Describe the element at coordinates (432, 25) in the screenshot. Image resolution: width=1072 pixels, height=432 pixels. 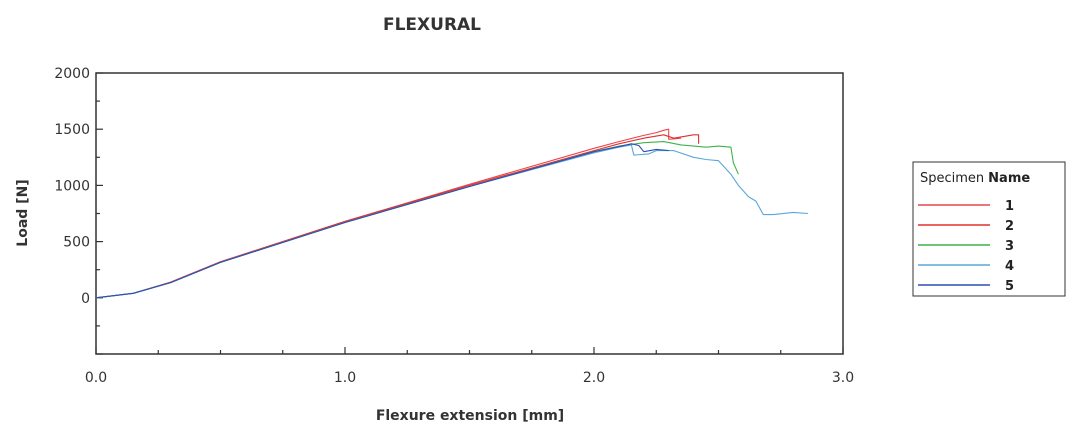
I see `chart-title: FLEXURAL` at that location.